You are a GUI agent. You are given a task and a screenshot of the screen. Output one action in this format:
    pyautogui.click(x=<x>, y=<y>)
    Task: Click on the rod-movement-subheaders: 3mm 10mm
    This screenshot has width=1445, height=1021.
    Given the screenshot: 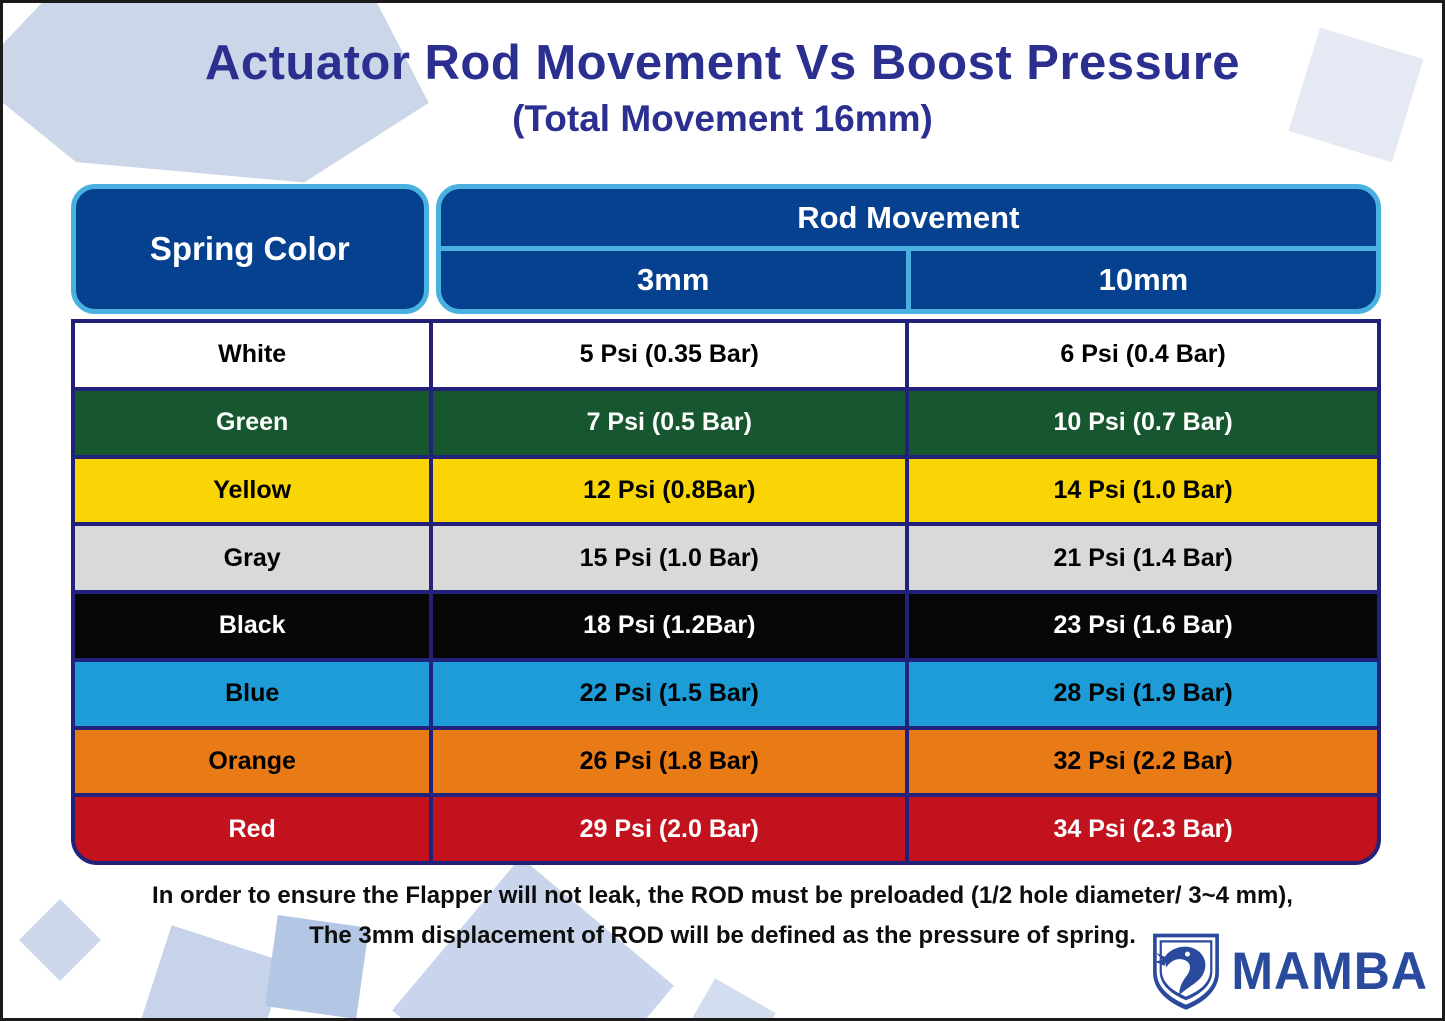 What is the action you would take?
    pyautogui.click(x=908, y=280)
    